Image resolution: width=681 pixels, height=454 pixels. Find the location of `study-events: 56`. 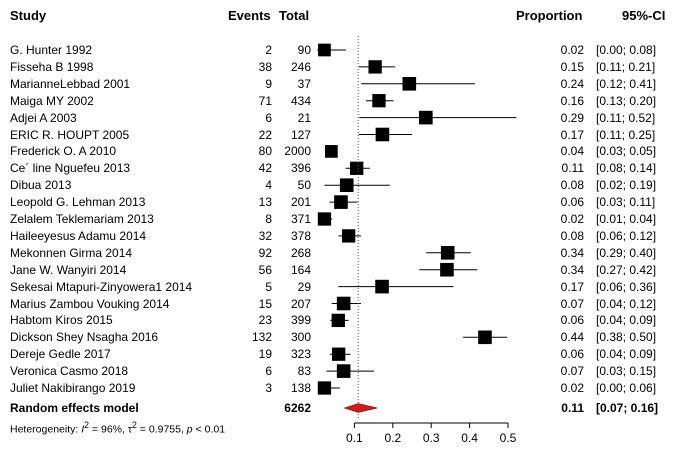

study-events: 56 is located at coordinates (265, 269).